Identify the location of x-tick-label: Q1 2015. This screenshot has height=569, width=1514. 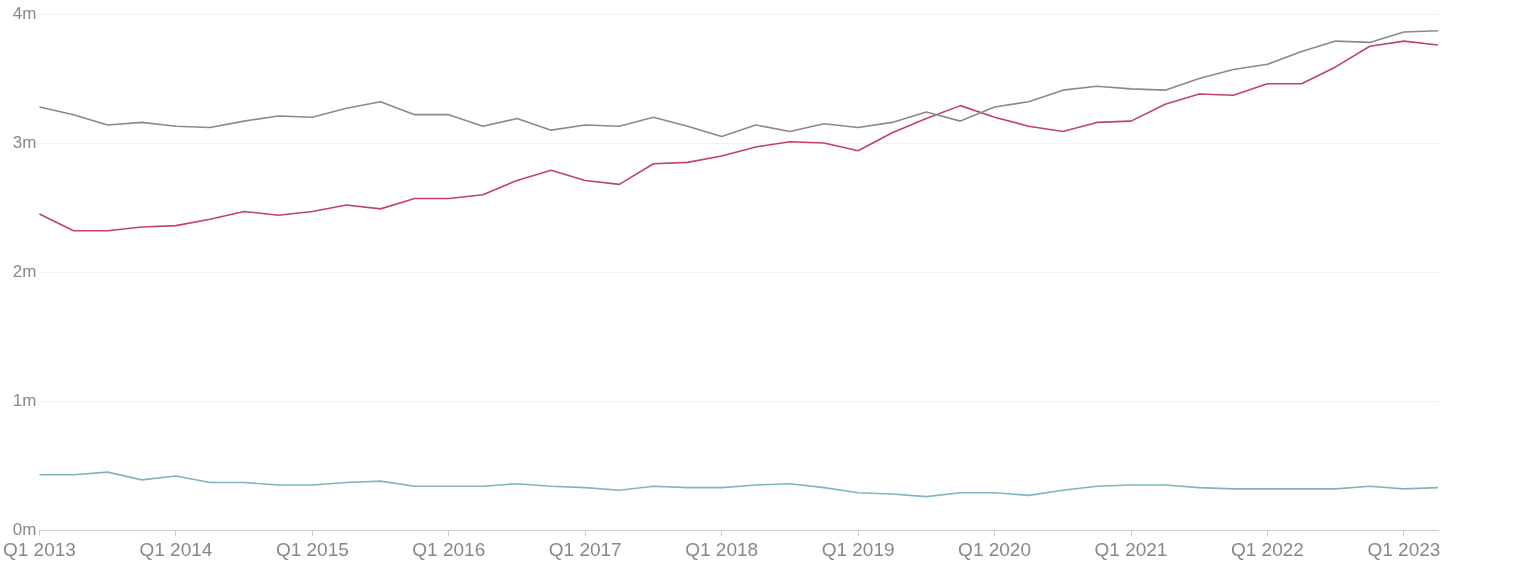
(312, 549).